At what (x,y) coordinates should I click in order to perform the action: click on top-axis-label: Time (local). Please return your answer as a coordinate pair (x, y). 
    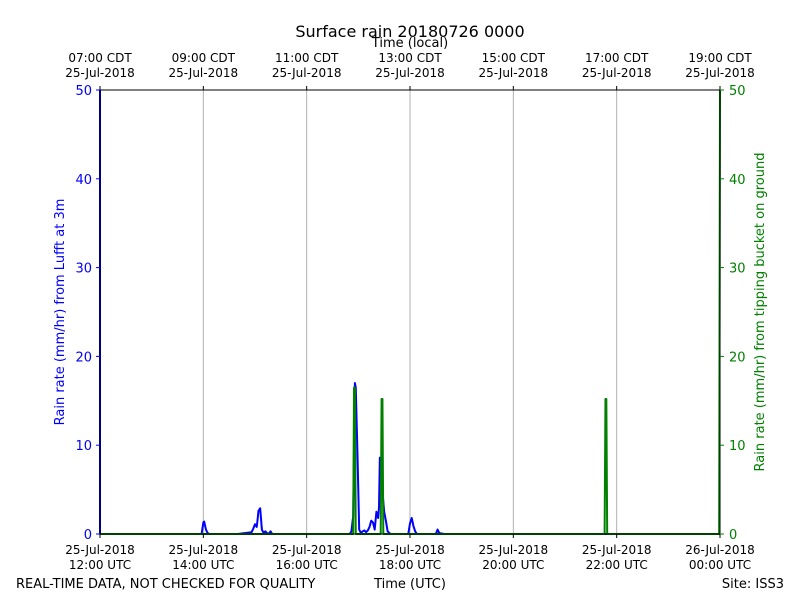
    Looking at the image, I should click on (409, 43).